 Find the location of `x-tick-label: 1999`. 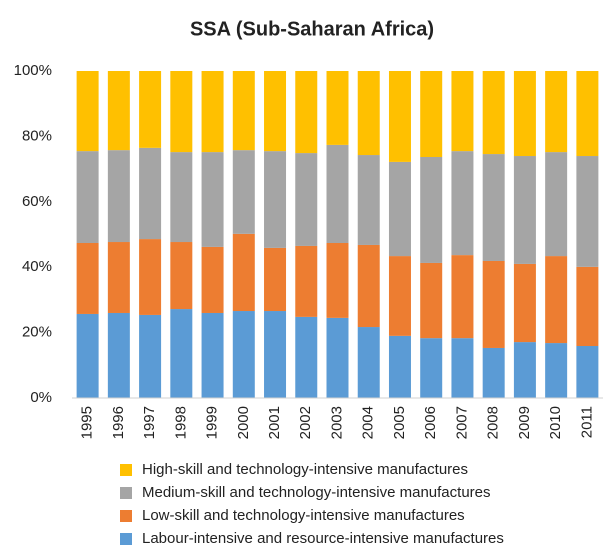

x-tick-label: 1999 is located at coordinates (212, 422).